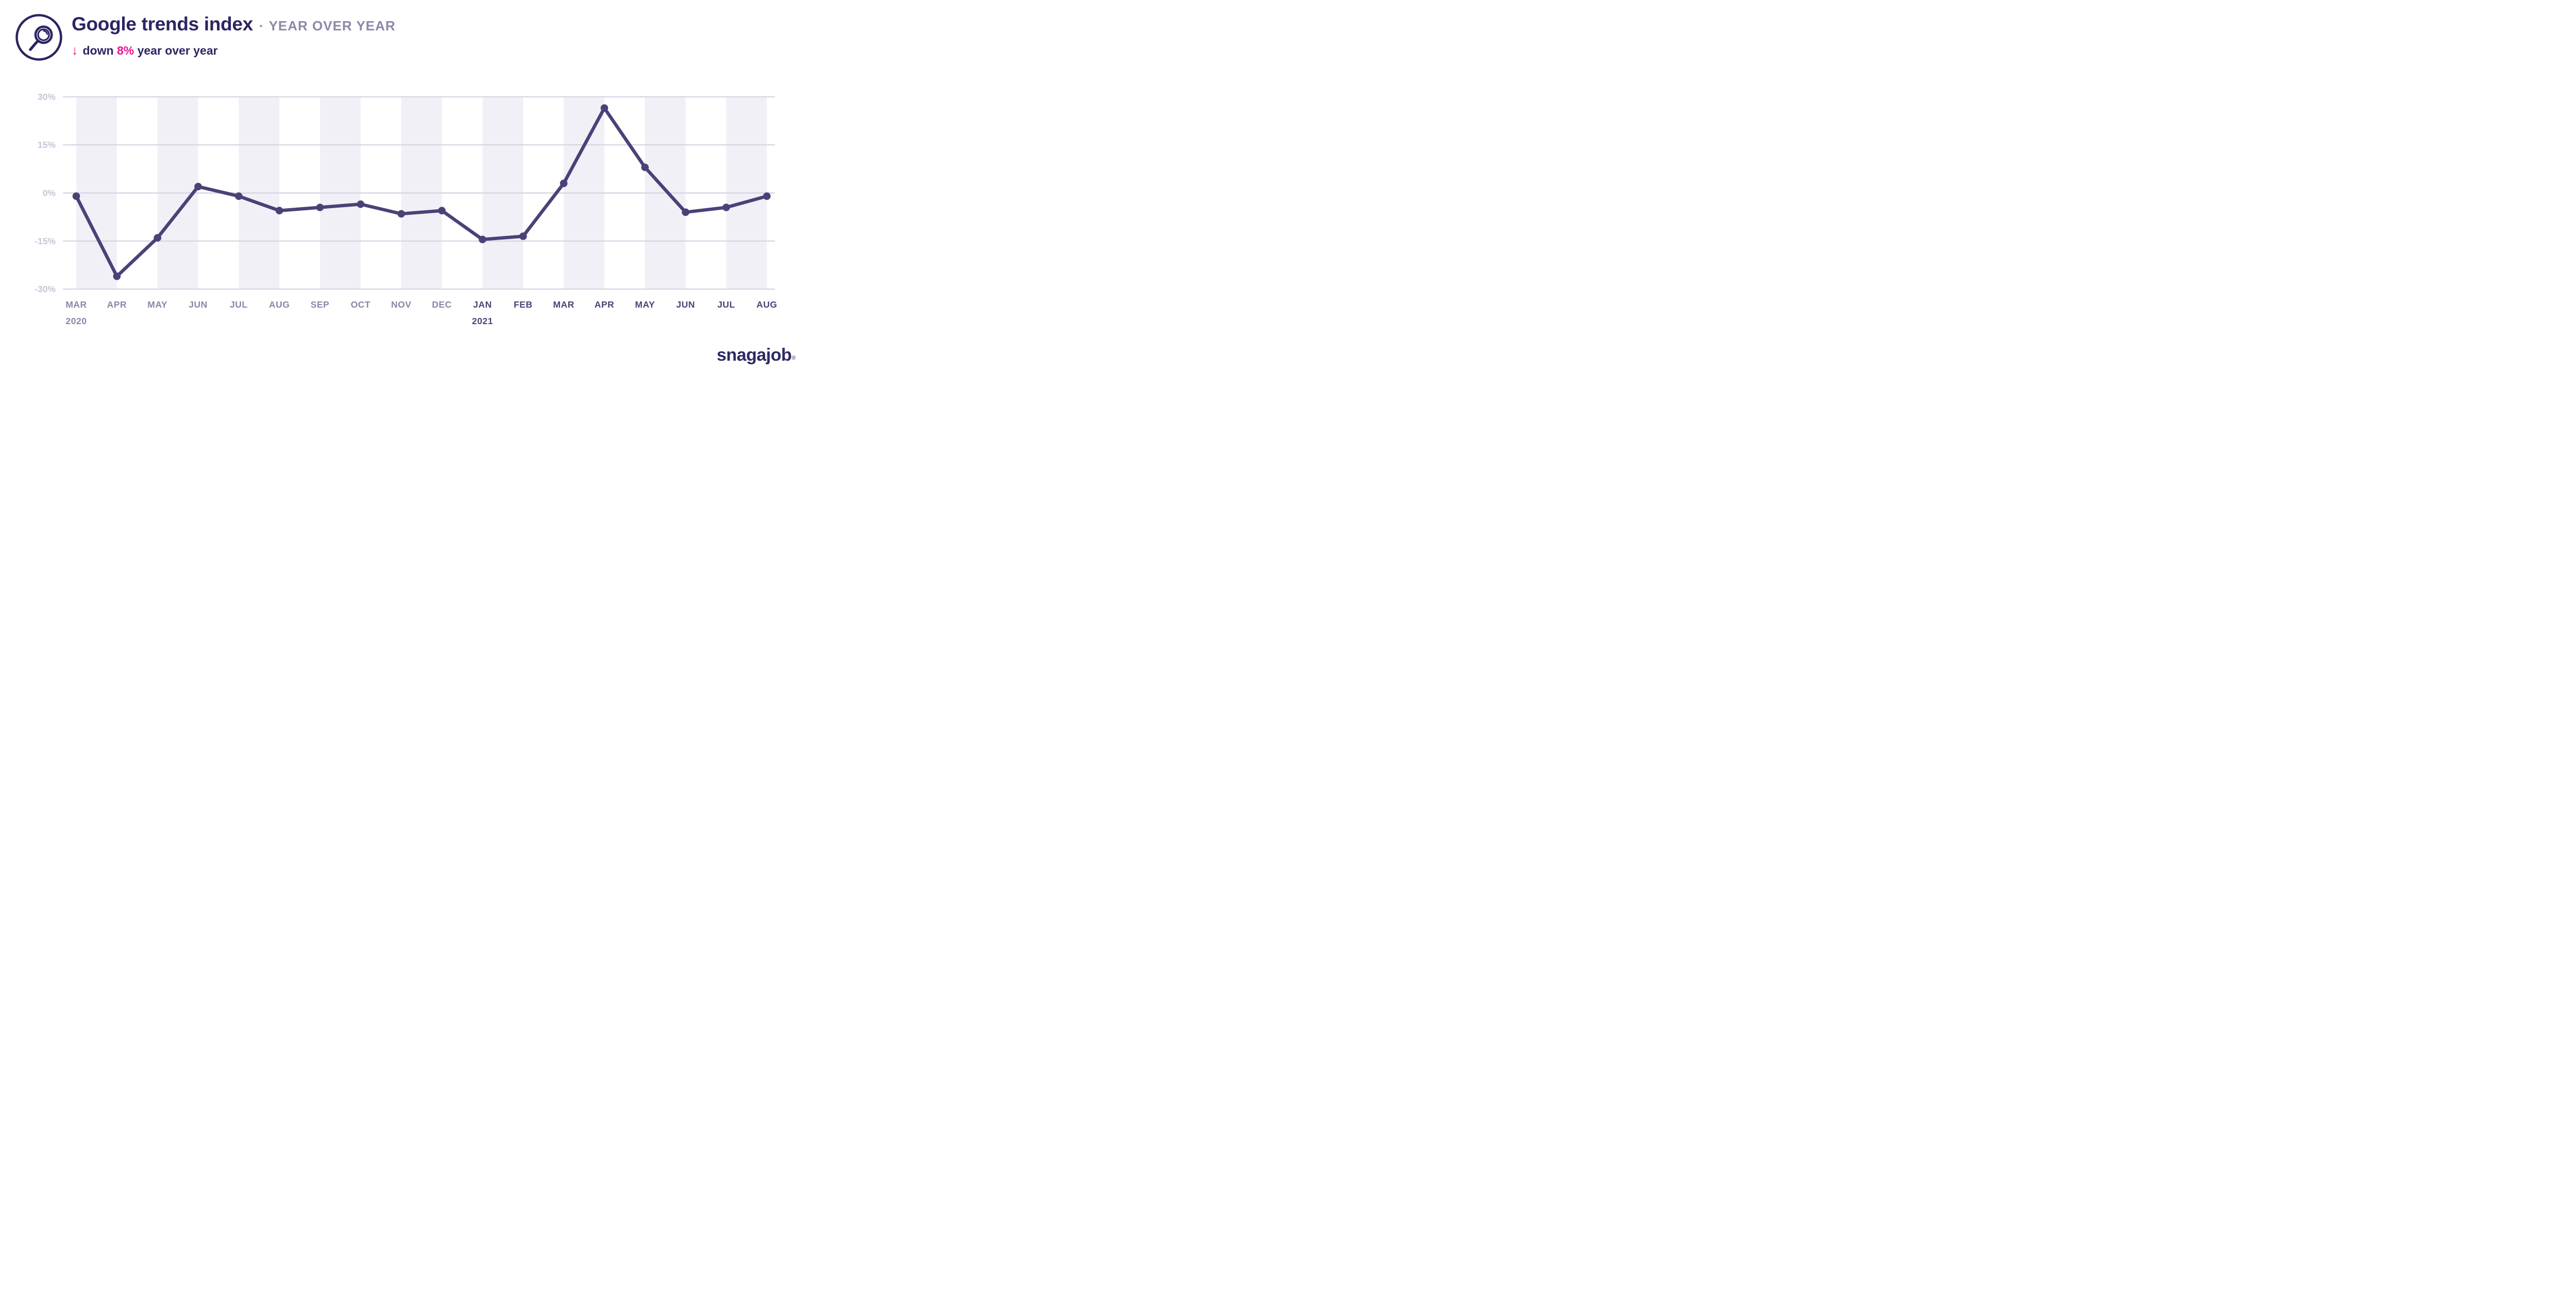  I want to click on data-point-APR-2020, so click(117, 276).